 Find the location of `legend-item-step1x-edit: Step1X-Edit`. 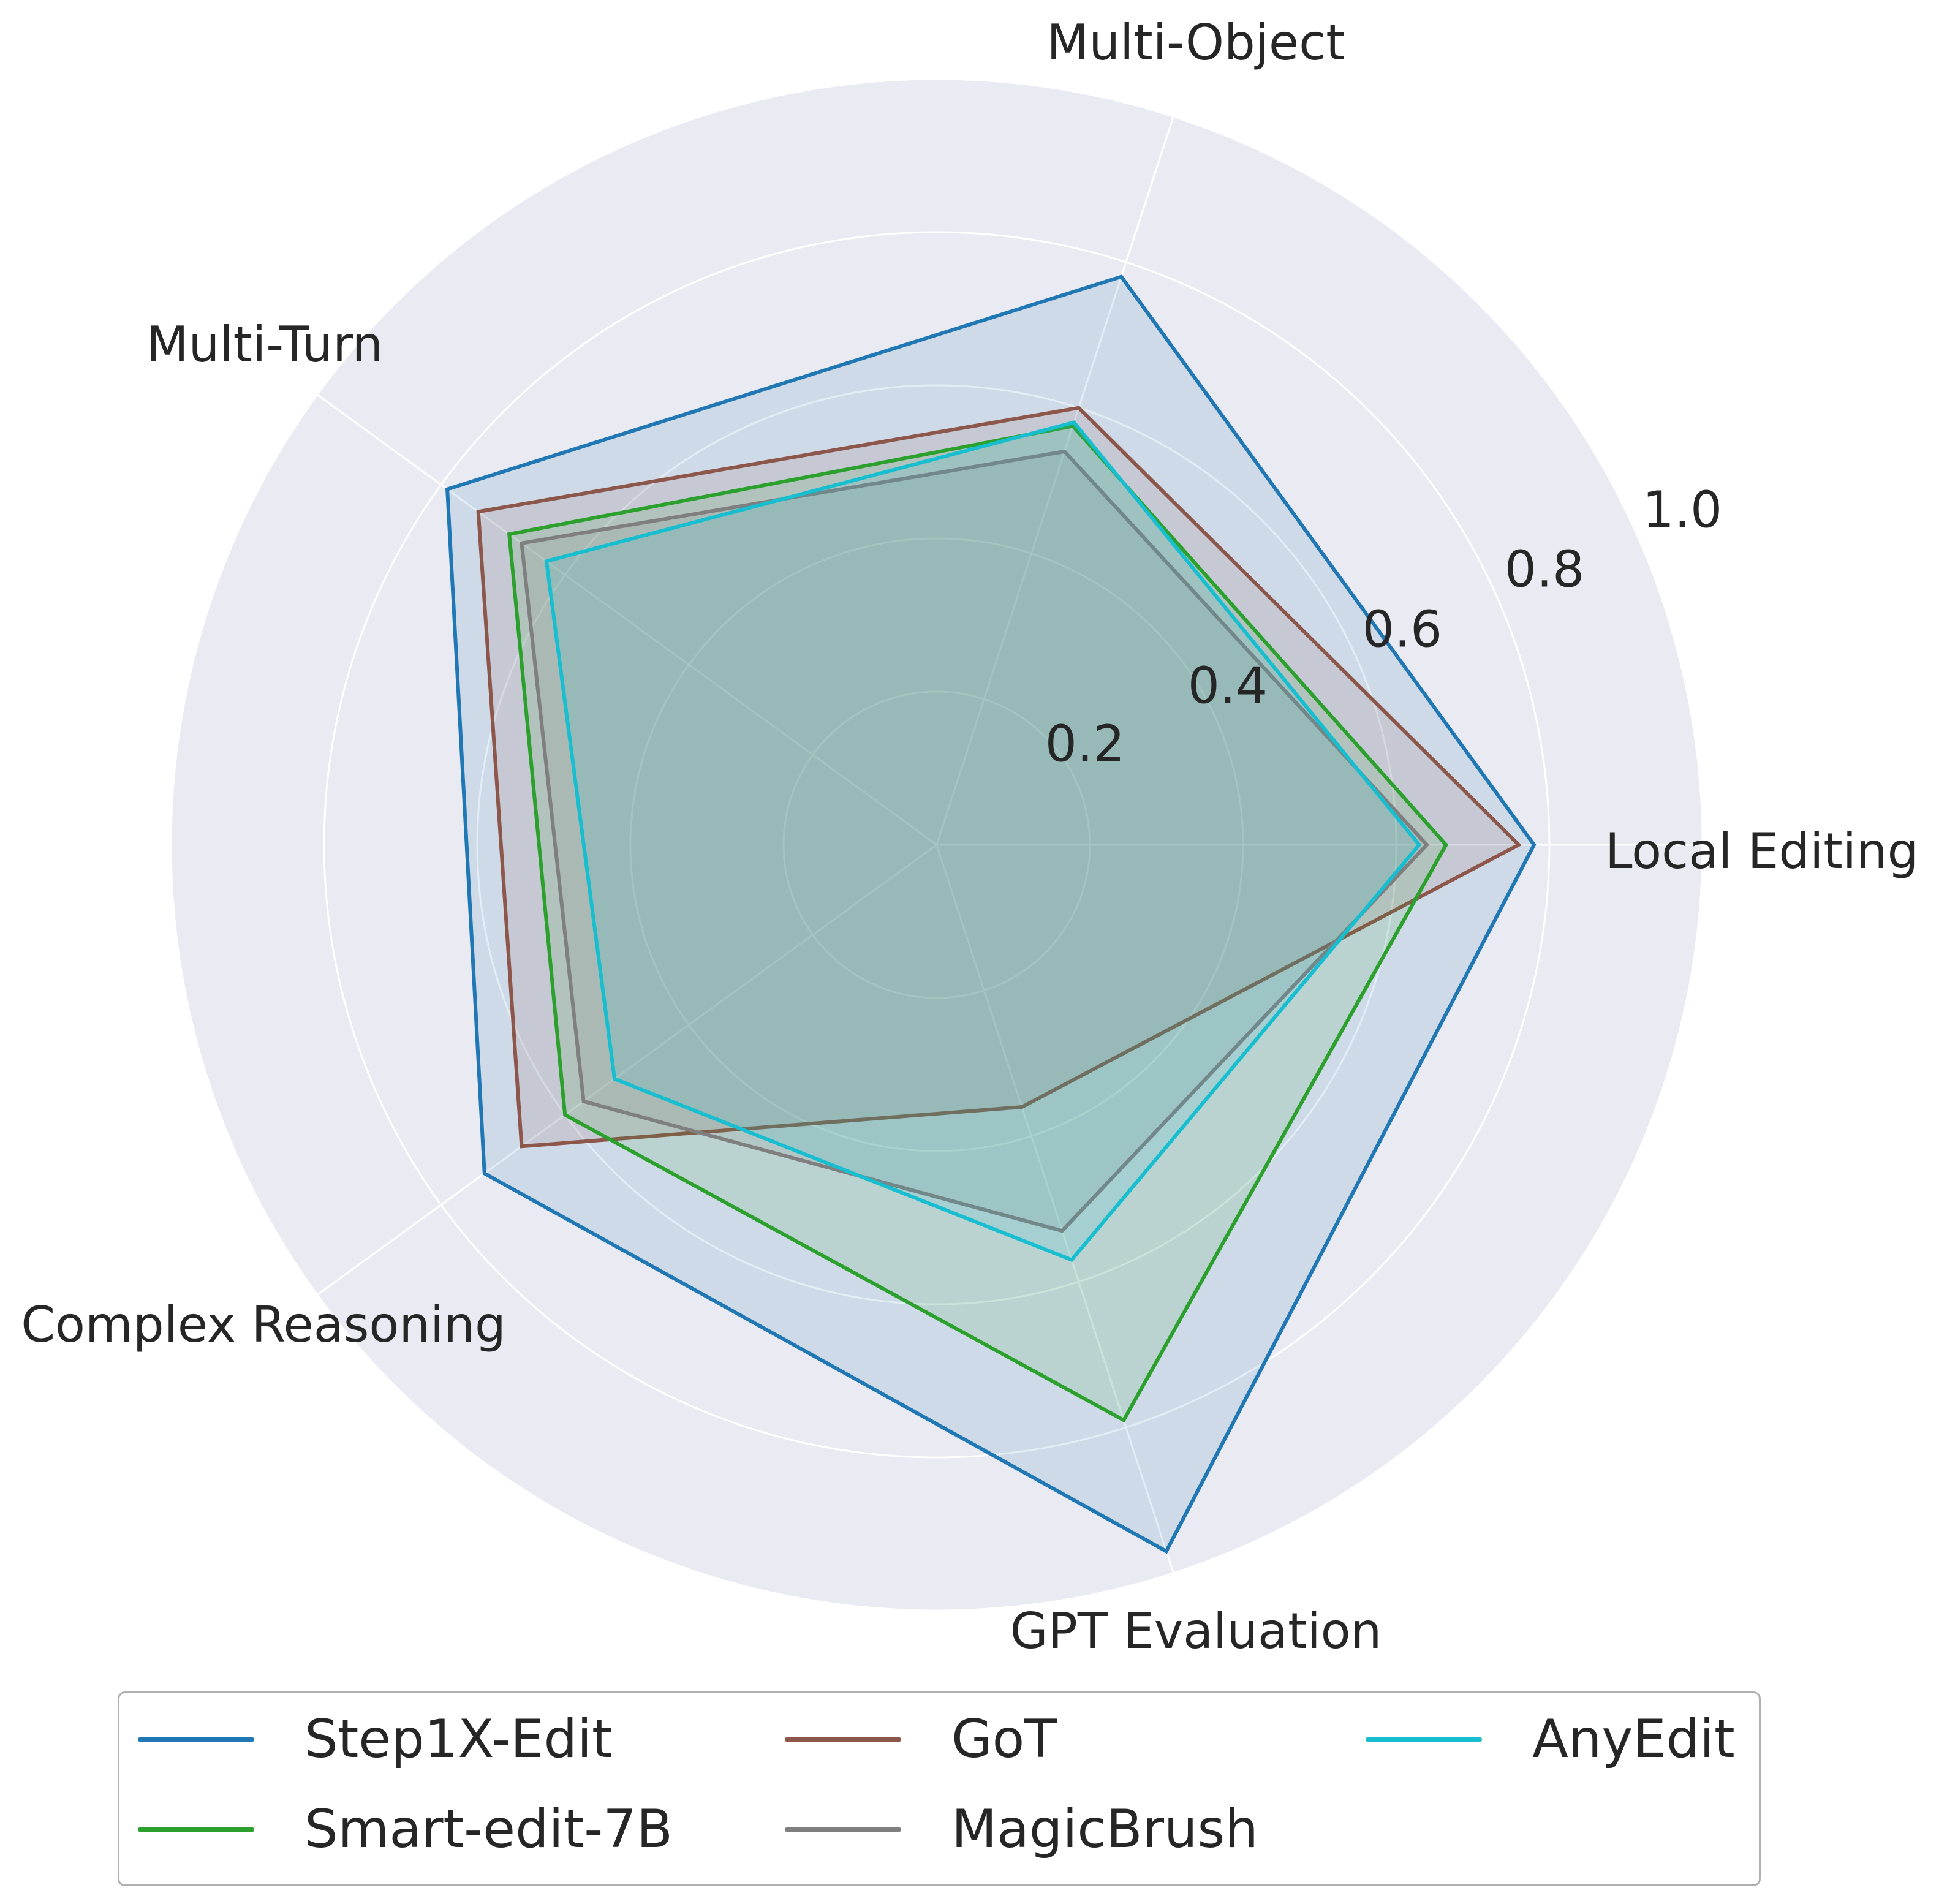

legend-item-step1x-edit: Step1X-Edit is located at coordinates (375, 1739).